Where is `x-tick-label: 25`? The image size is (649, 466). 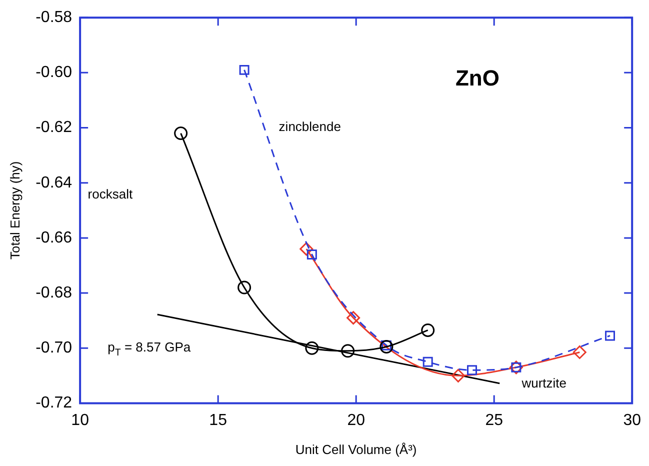 x-tick-label: 25 is located at coordinates (494, 421).